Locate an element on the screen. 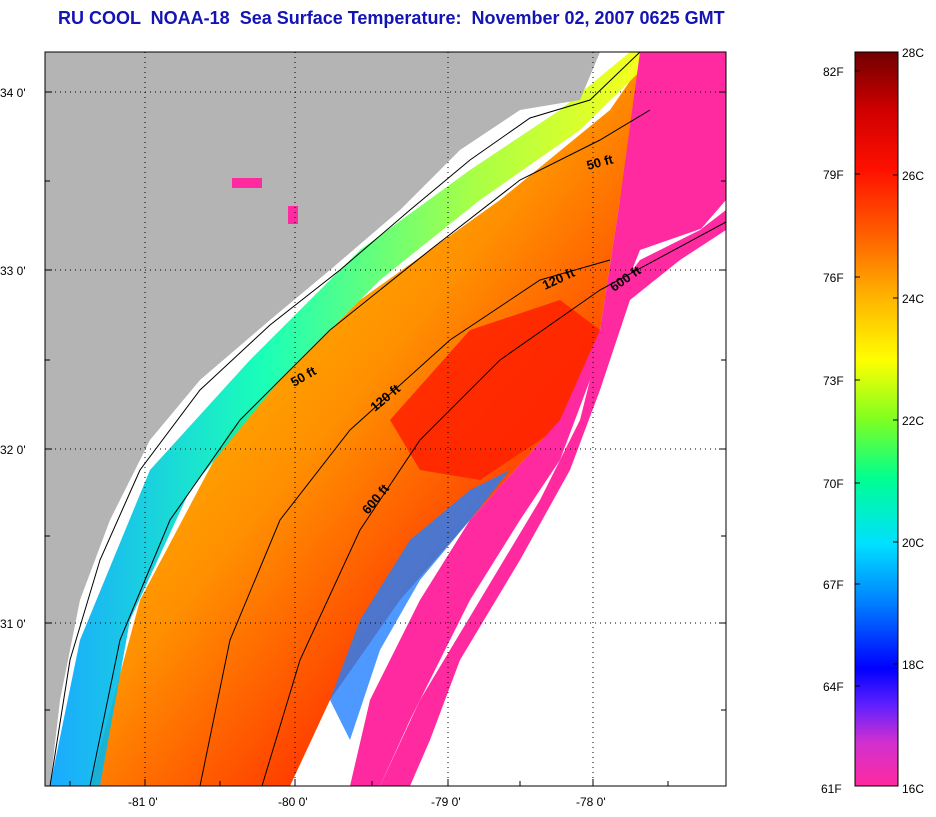 Image resolution: width=936 pixels, height=817 pixels. lat-label-34: 34 0' is located at coordinates (13, 93).